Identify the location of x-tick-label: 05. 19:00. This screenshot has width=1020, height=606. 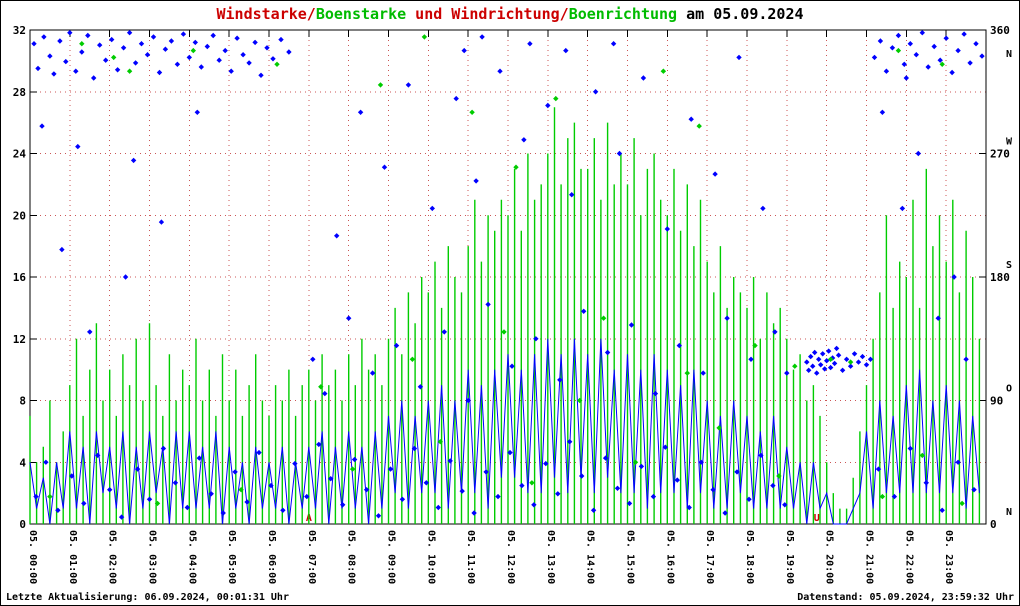
(789, 557).